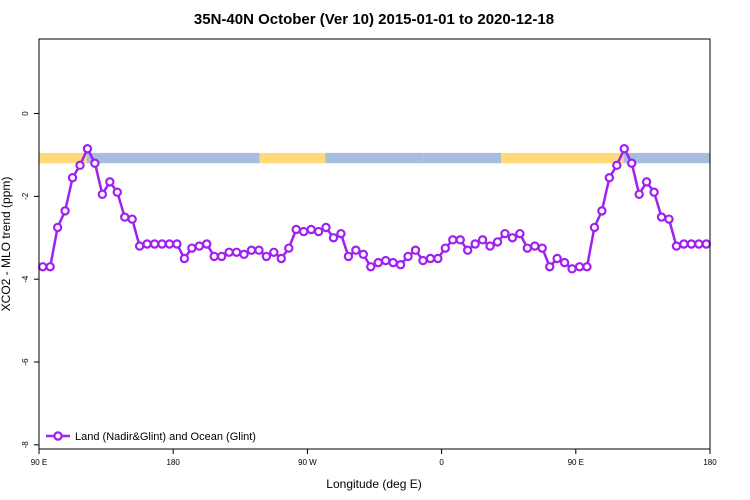 The width and height of the screenshot is (750, 500). I want to click on y-tick-label: -8, so click(25, 445).